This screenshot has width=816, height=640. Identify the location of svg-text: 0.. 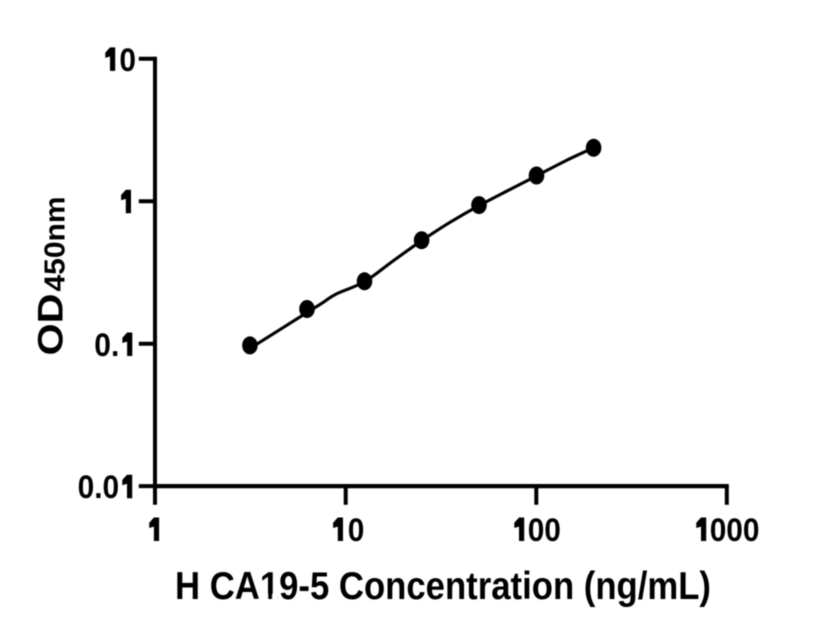
(106, 345).